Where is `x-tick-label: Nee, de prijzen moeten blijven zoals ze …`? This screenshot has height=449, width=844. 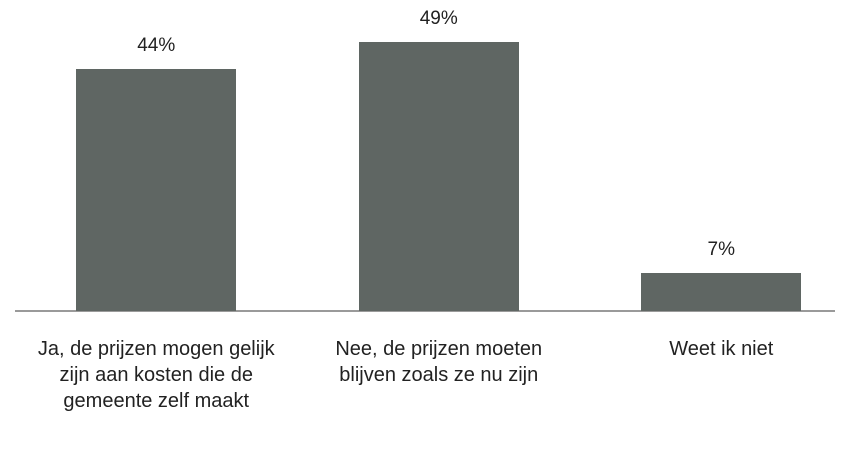
x-tick-label: Nee, de prijzen moeten blijven zoals ze … is located at coordinates (439, 362).